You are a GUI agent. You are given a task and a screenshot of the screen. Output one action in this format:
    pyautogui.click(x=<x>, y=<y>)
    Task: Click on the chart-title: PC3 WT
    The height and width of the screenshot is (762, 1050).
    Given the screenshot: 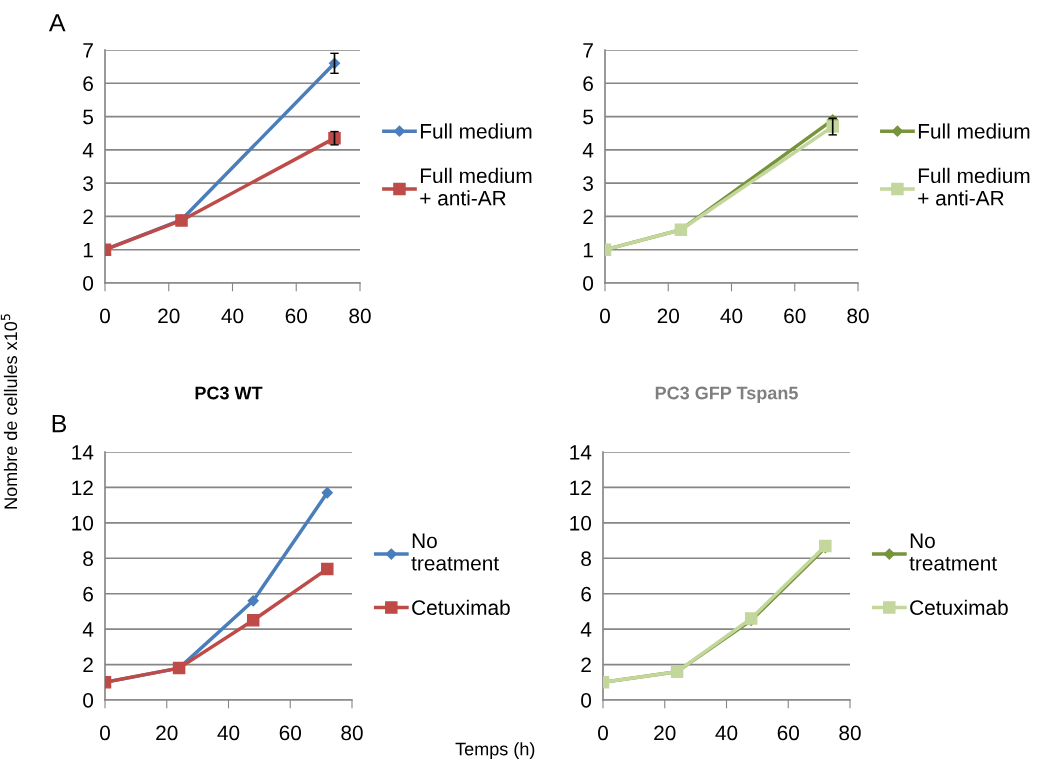 What is the action you would take?
    pyautogui.click(x=229, y=393)
    